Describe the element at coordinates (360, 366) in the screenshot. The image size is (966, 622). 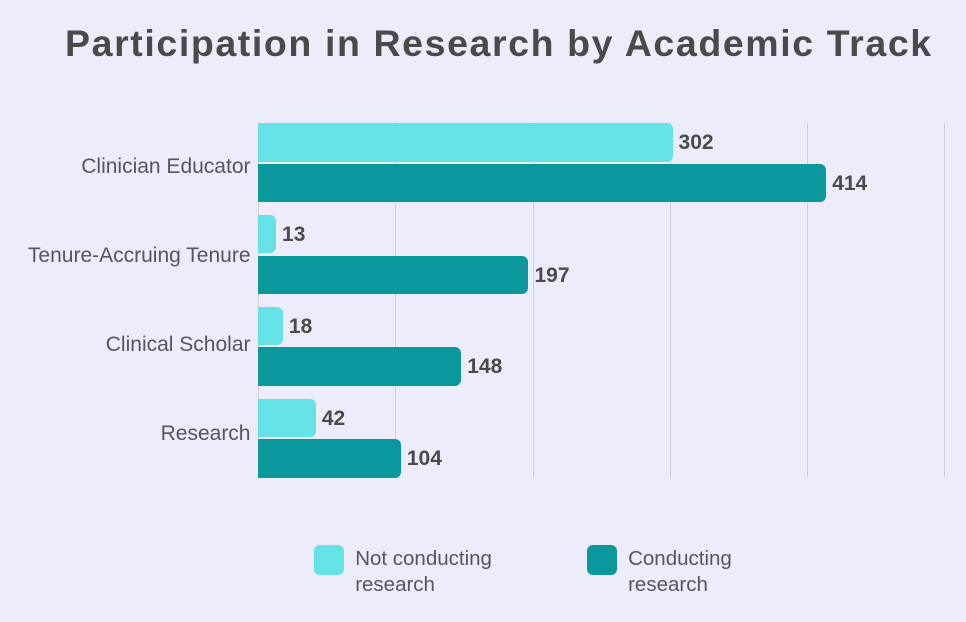
I see `bar-conducting-research-clinical-scholar` at that location.